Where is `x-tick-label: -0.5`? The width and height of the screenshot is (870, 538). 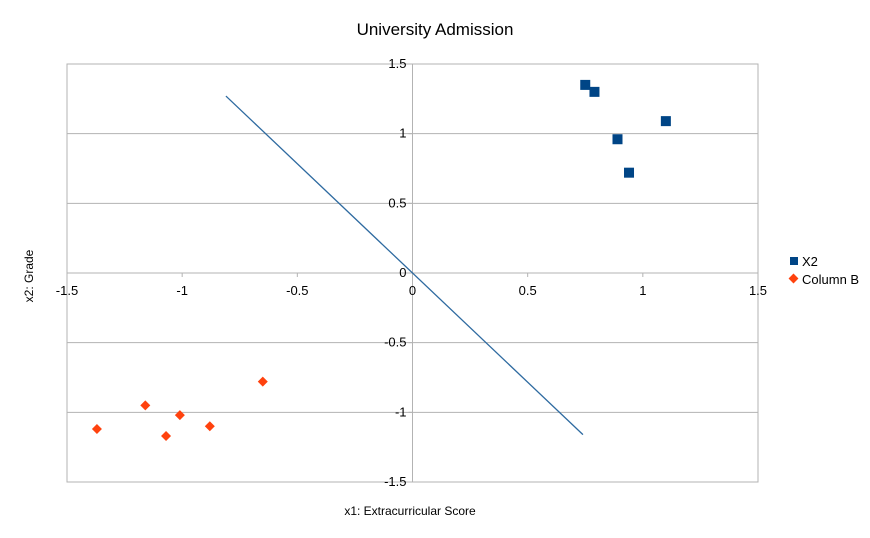
x-tick-label: -0.5 is located at coordinates (297, 290).